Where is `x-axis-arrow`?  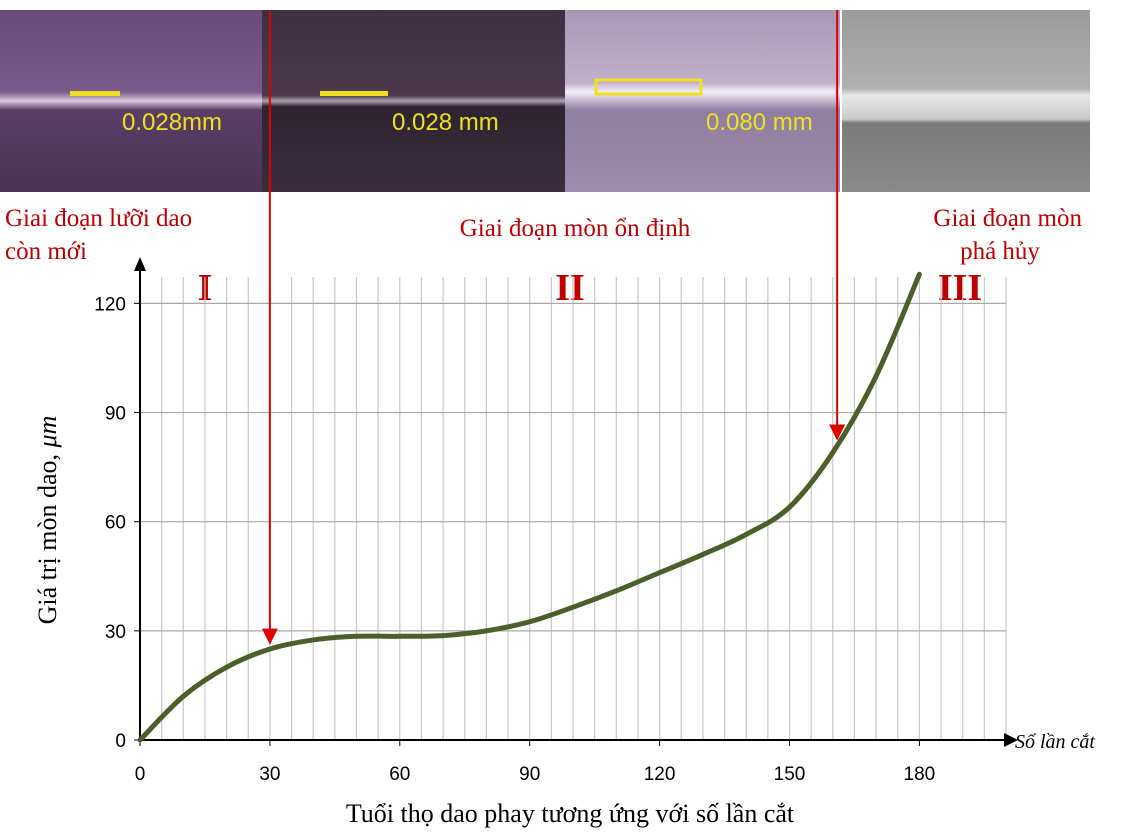 x-axis-arrow is located at coordinates (1011, 740).